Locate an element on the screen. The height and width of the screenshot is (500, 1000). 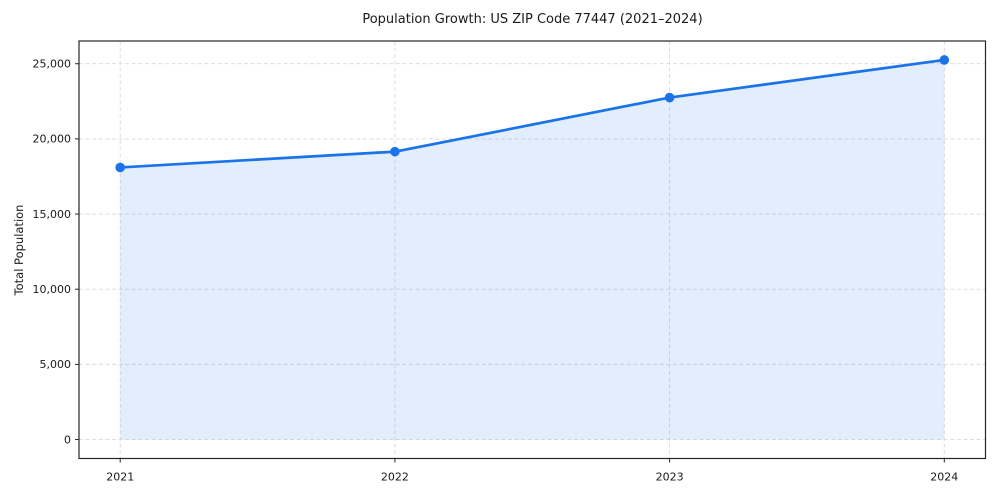
y-tick-label: 20,000 is located at coordinates (52, 139).